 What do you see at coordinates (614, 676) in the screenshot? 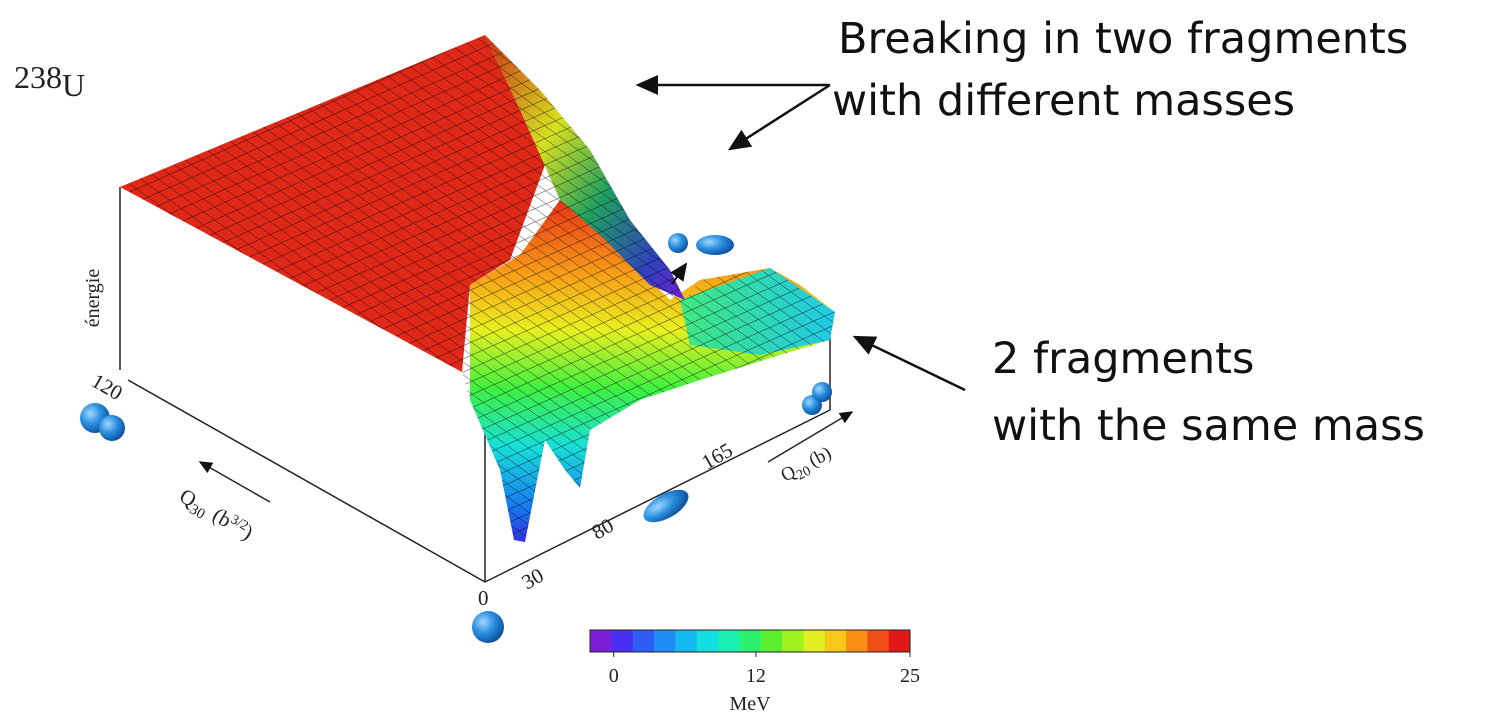
I see `colorbar-tick-label: 0` at bounding box center [614, 676].